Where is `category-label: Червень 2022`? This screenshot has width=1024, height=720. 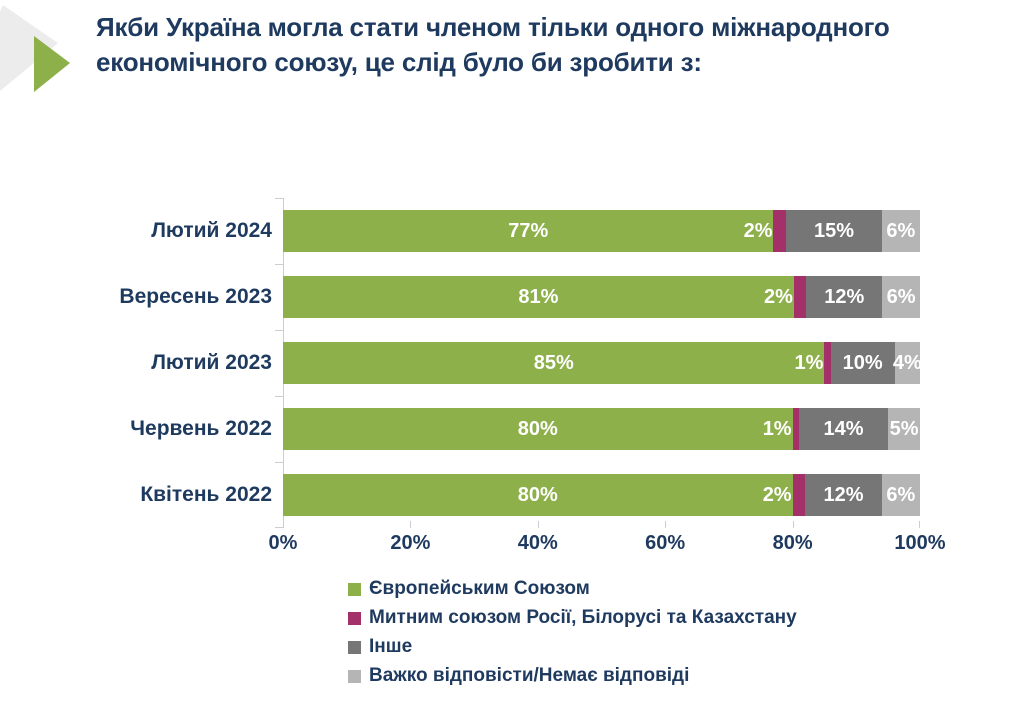 category-label: Червень 2022 is located at coordinates (201, 428).